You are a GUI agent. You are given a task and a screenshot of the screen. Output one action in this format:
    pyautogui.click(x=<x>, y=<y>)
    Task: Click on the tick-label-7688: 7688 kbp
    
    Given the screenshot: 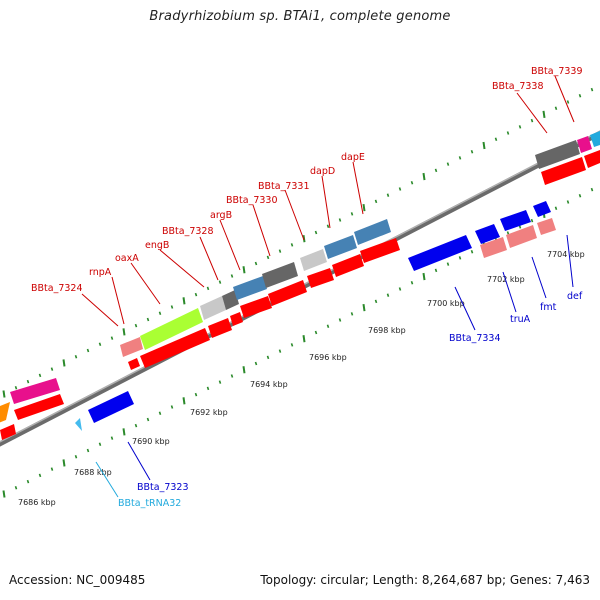 What is the action you would take?
    pyautogui.click(x=93, y=472)
    